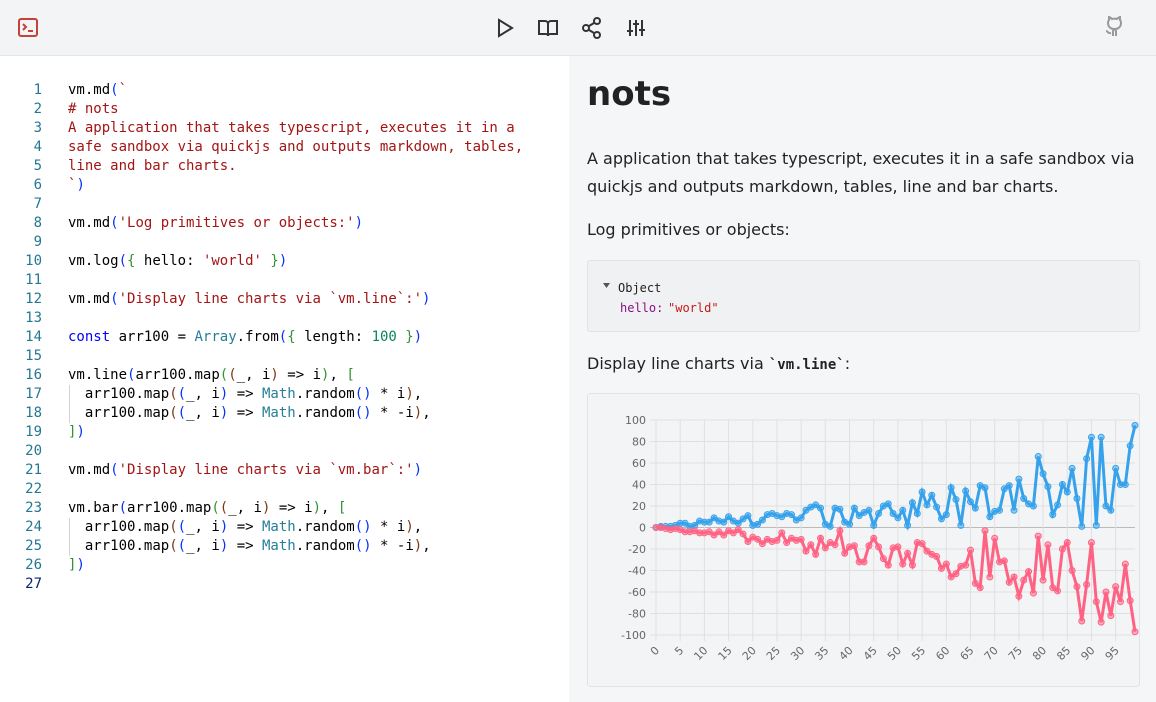 This screenshot has width=1156, height=702. Describe the element at coordinates (102, 223) in the screenshot. I see `code-token: md` at that location.